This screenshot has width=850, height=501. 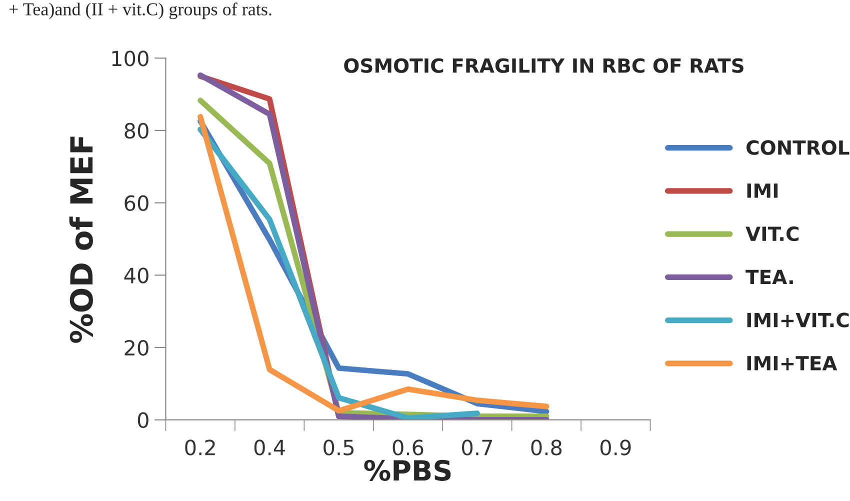 What do you see at coordinates (140, 11) in the screenshot?
I see `text: + Tea)and (II + vit.C) groups of rats.` at bounding box center [140, 11].